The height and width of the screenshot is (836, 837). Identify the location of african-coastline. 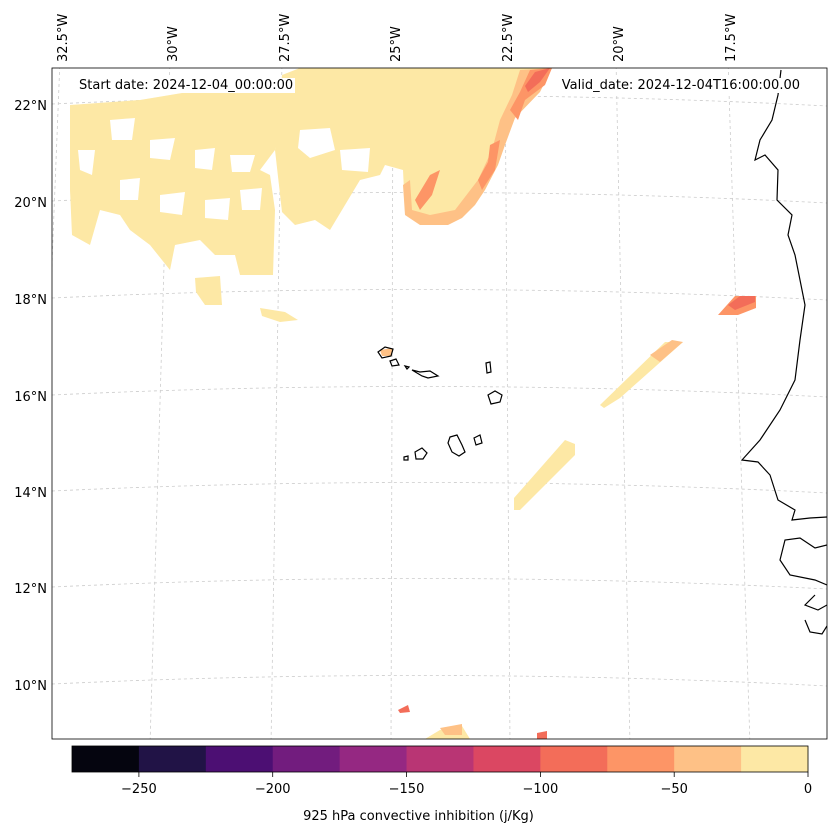
(783, 295).